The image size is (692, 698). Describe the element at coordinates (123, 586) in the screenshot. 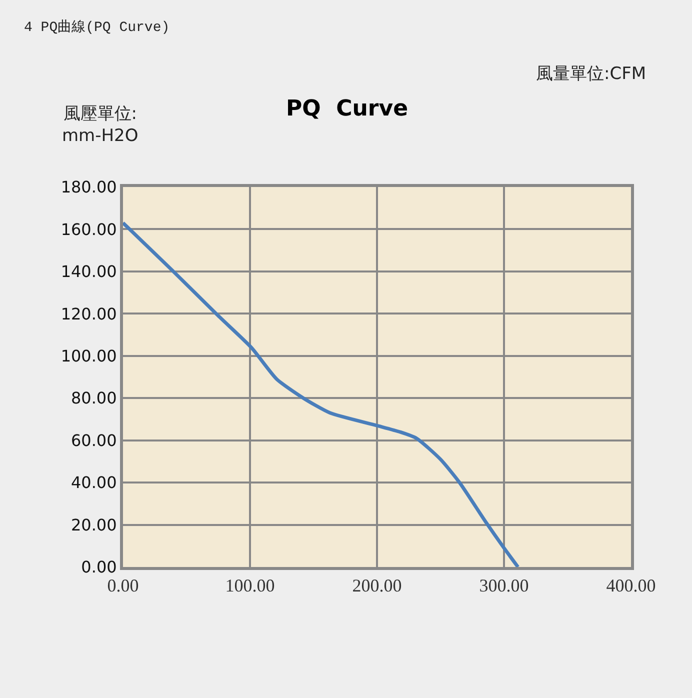

I see `x-tick-label: 0.00` at that location.